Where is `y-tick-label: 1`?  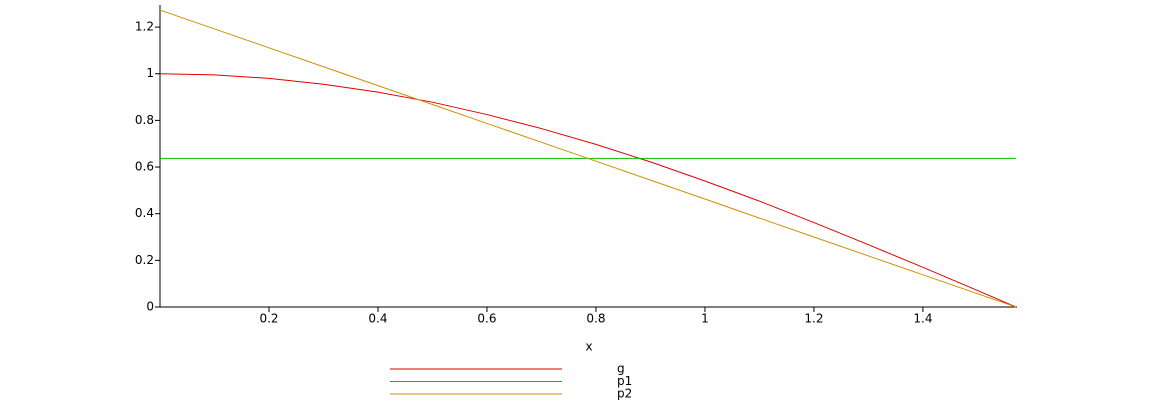 y-tick-label: 1 is located at coordinates (150, 73).